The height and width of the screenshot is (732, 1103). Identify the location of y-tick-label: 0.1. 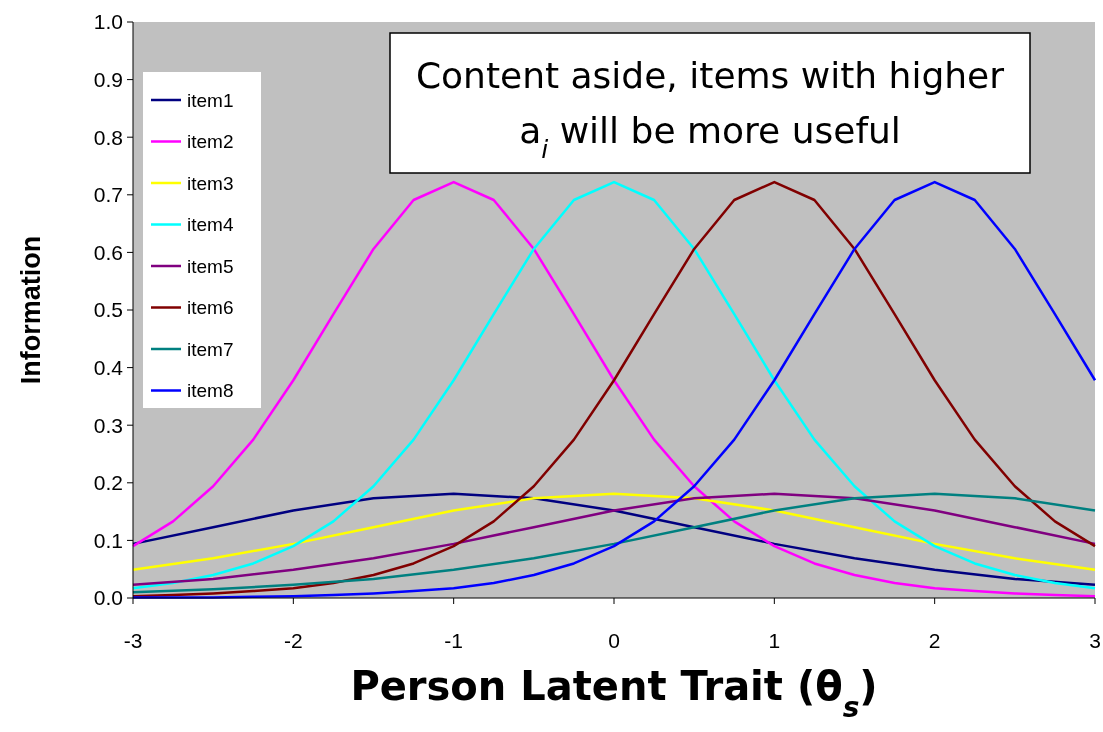
(108, 540).